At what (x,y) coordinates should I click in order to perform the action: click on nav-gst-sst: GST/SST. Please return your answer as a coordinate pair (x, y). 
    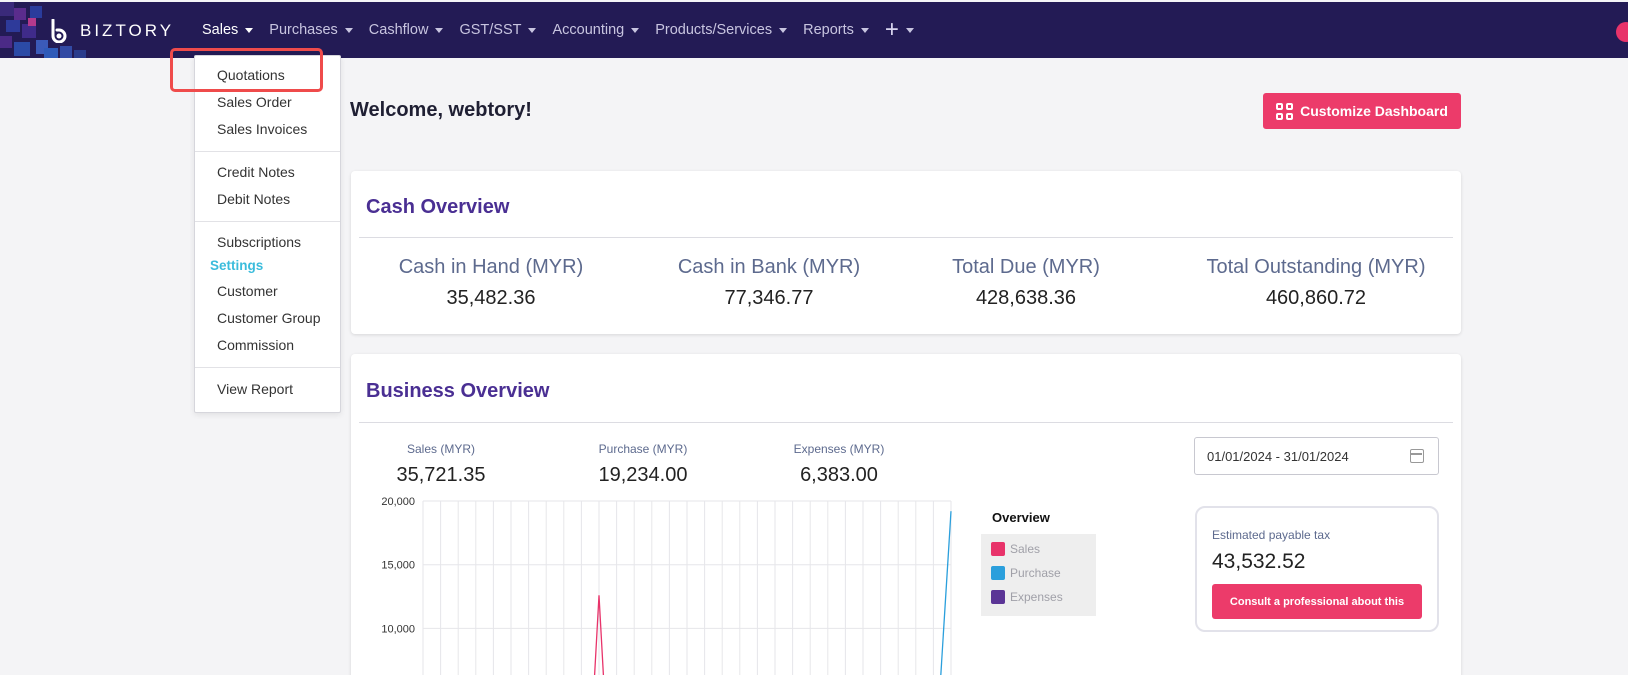
    Looking at the image, I should click on (498, 30).